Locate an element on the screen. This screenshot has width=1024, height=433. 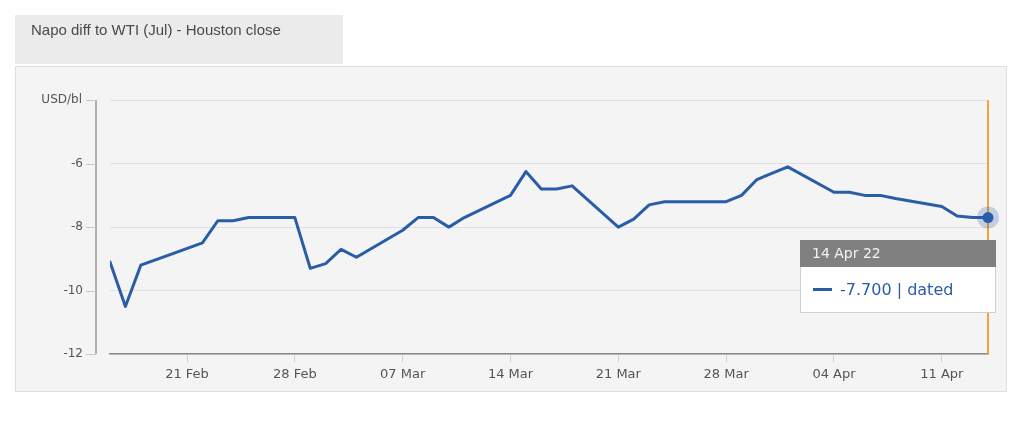
x-tick-label: 14 Mar is located at coordinates (510, 374).